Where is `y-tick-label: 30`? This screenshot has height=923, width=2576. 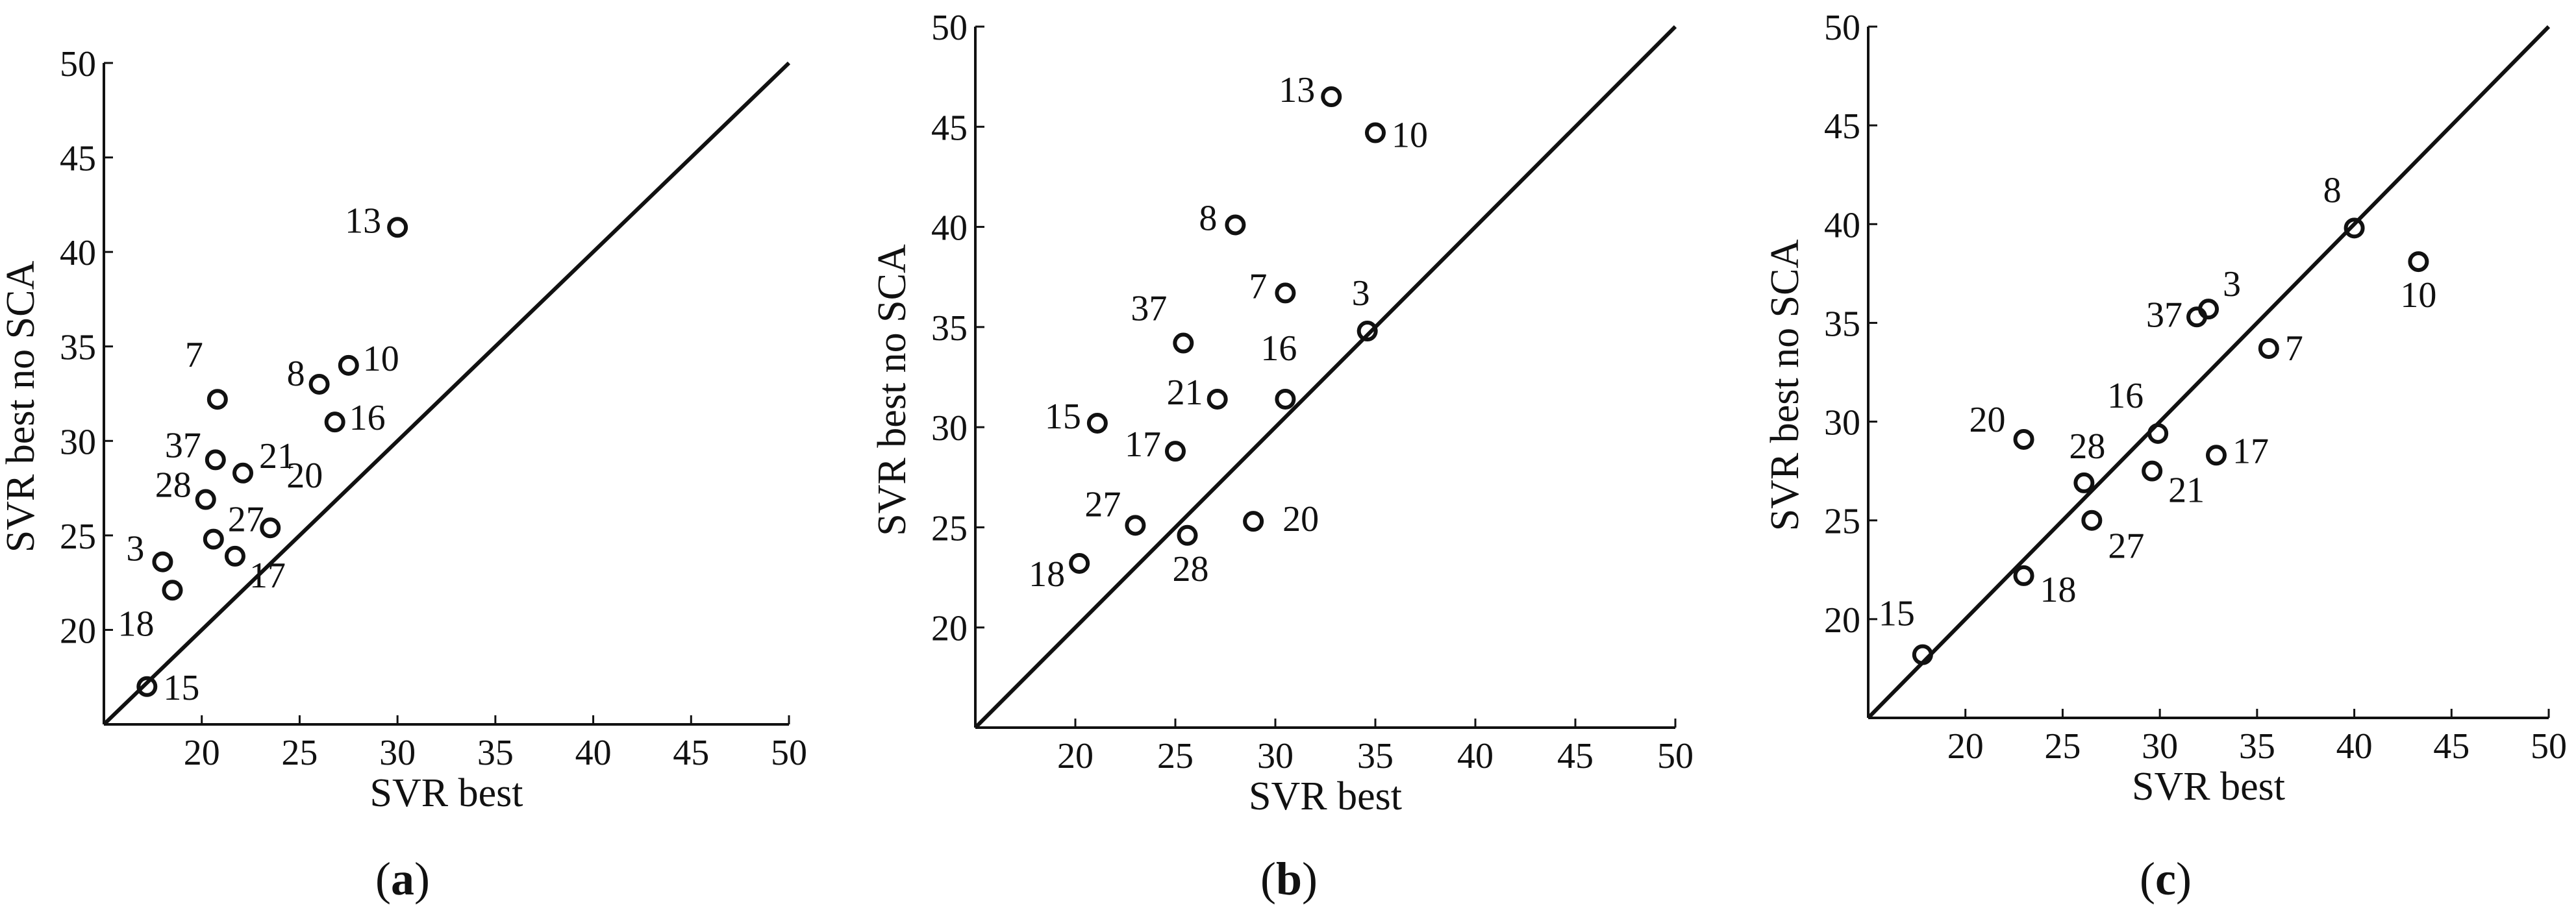
y-tick-label: 30 is located at coordinates (949, 429).